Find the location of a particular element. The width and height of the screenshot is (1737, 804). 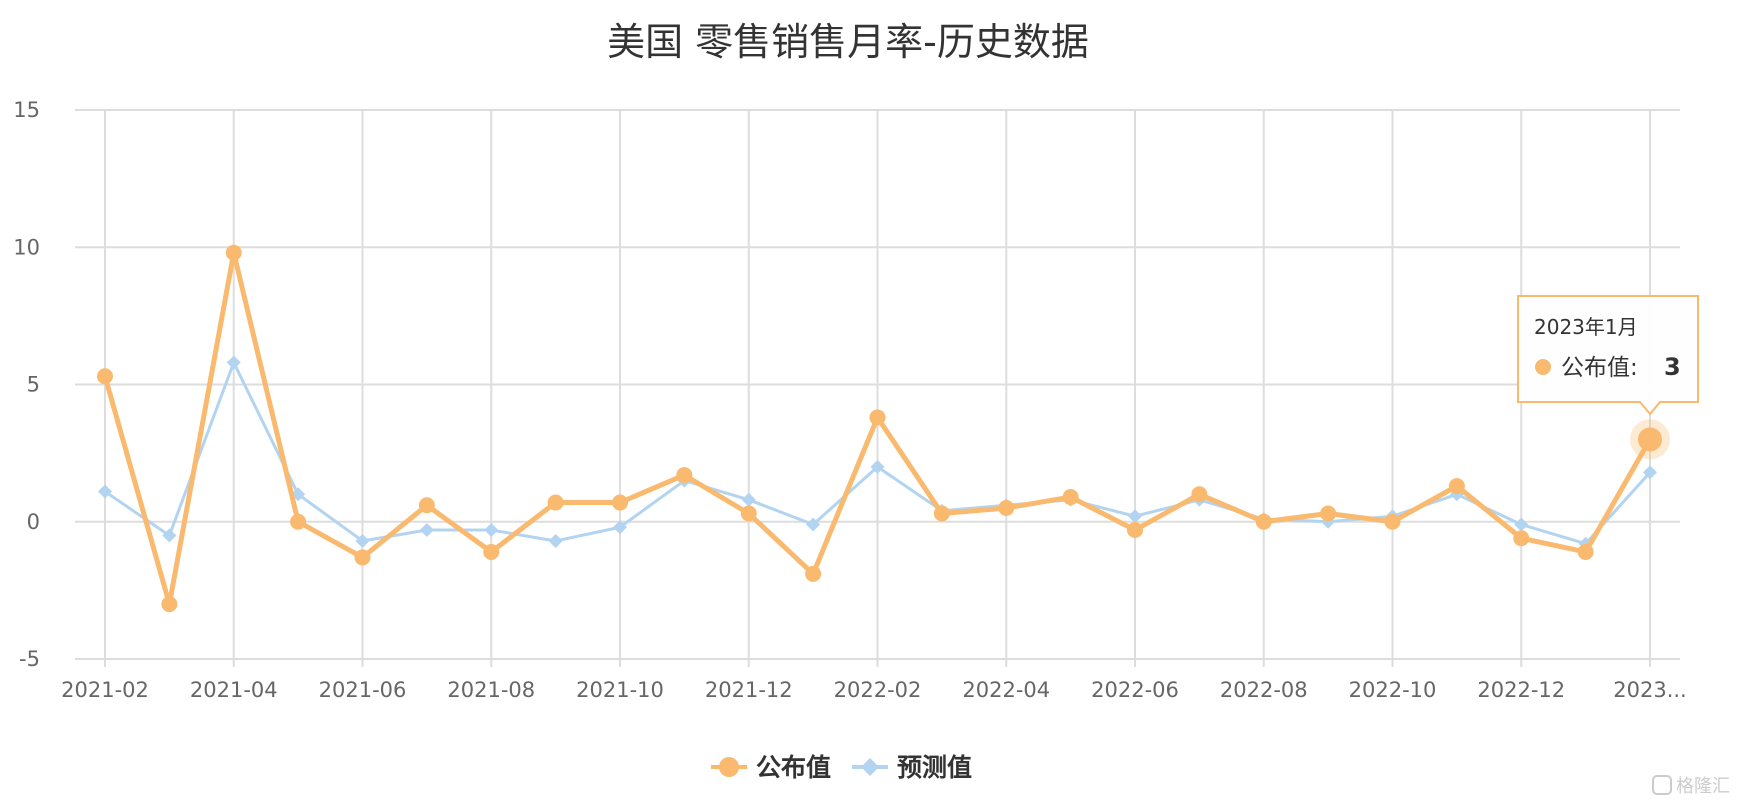

chart-title: 美国 零售销售月率-历史数据 is located at coordinates (848, 42).